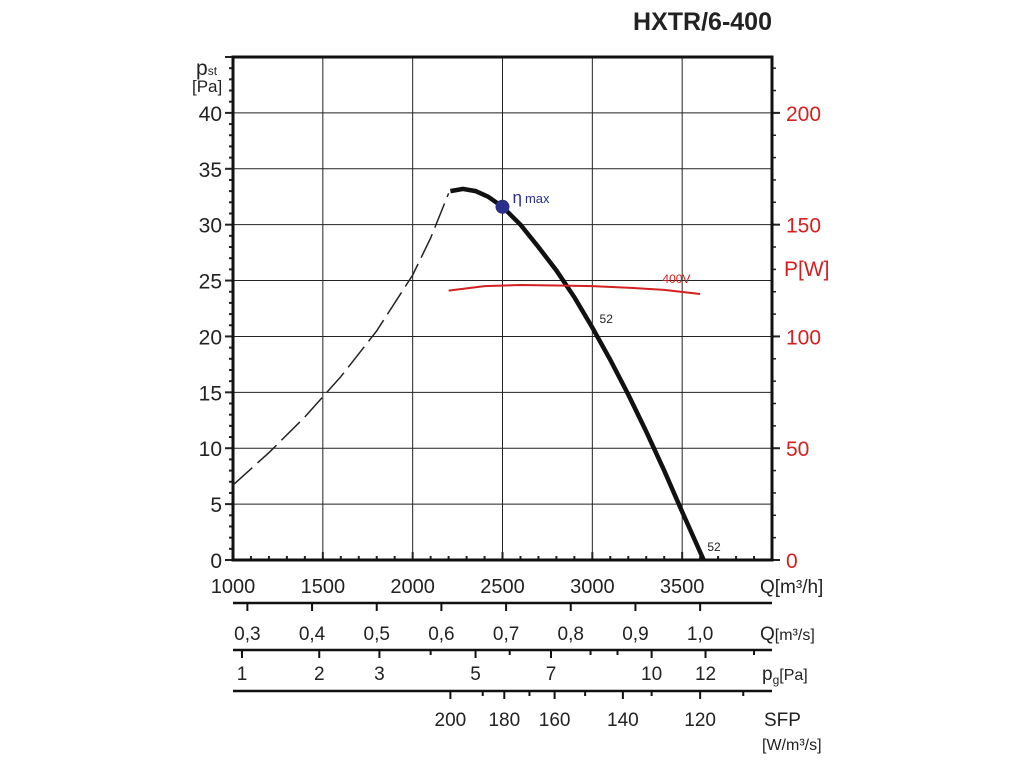  I want to click on series-pressure-dashed, so click(341, 339).